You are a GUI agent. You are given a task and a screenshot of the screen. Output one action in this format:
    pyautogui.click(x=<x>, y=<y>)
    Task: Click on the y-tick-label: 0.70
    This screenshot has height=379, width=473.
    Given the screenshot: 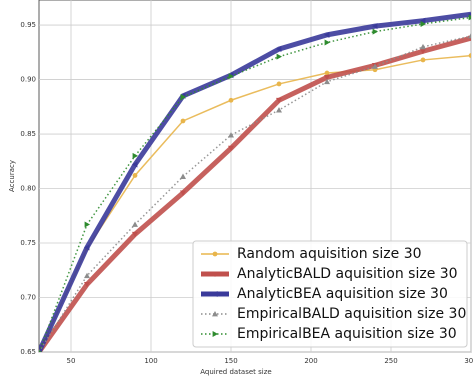 What is the action you would take?
    pyautogui.click(x=28, y=298)
    